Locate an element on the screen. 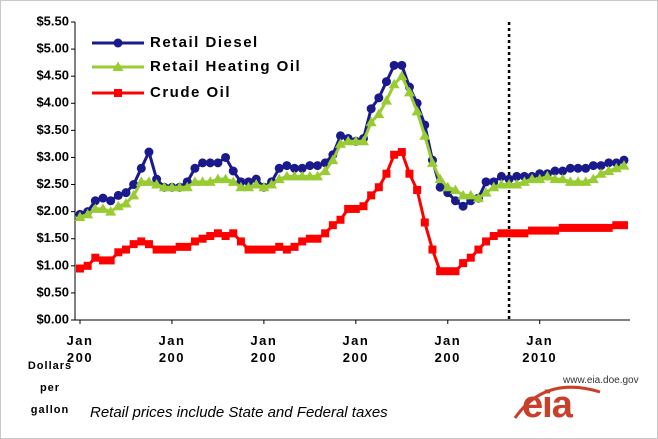  x-tick-label: Jan 2010 is located at coordinates (540, 349).